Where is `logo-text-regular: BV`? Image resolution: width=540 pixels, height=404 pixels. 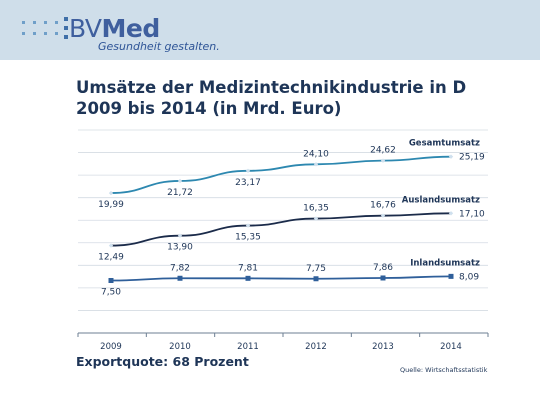
logo-text-regular: BV is located at coordinates (85, 28).